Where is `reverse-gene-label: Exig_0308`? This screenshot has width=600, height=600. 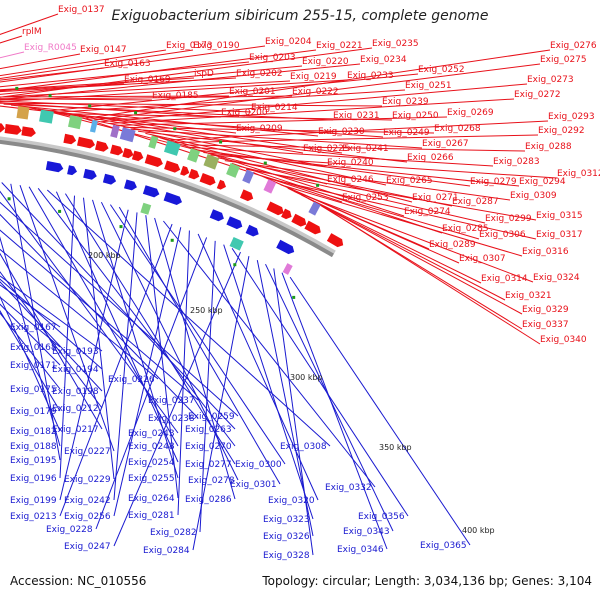 reverse-gene-label: Exig_0308 is located at coordinates (303, 447).